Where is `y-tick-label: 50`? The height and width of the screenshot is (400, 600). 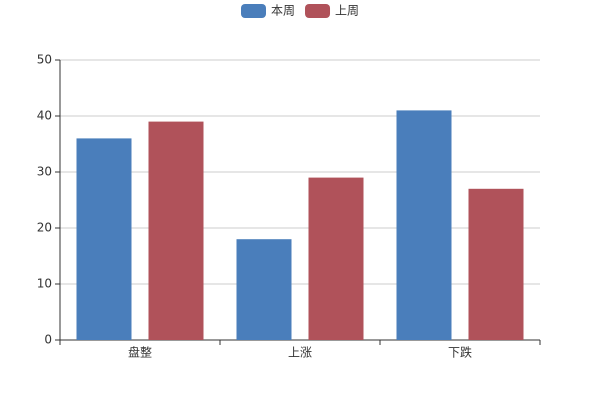
y-tick-label: 50 is located at coordinates (44, 60).